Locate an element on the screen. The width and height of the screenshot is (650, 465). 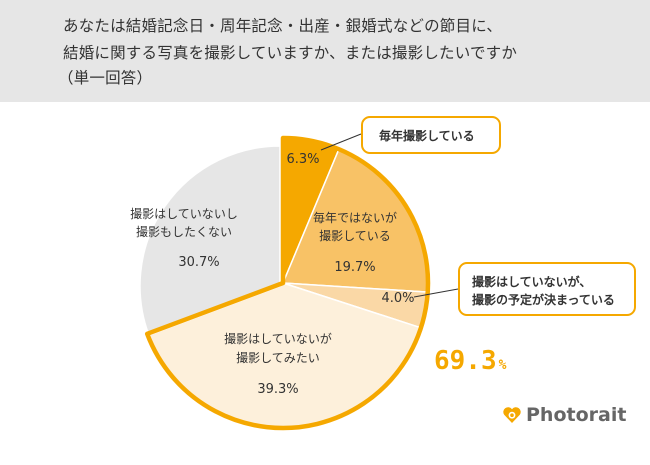
question-line-2: 結婚に関する写真を撮影していますか、または撮影したいですか is located at coordinates (290, 53).